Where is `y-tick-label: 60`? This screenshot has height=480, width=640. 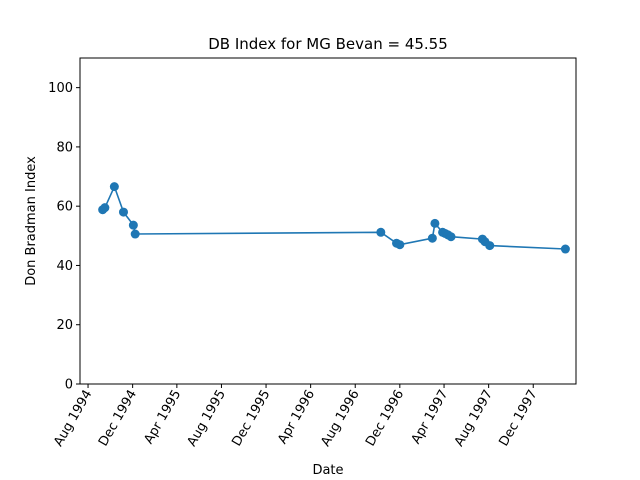 y-tick-label: 60 is located at coordinates (64, 207).